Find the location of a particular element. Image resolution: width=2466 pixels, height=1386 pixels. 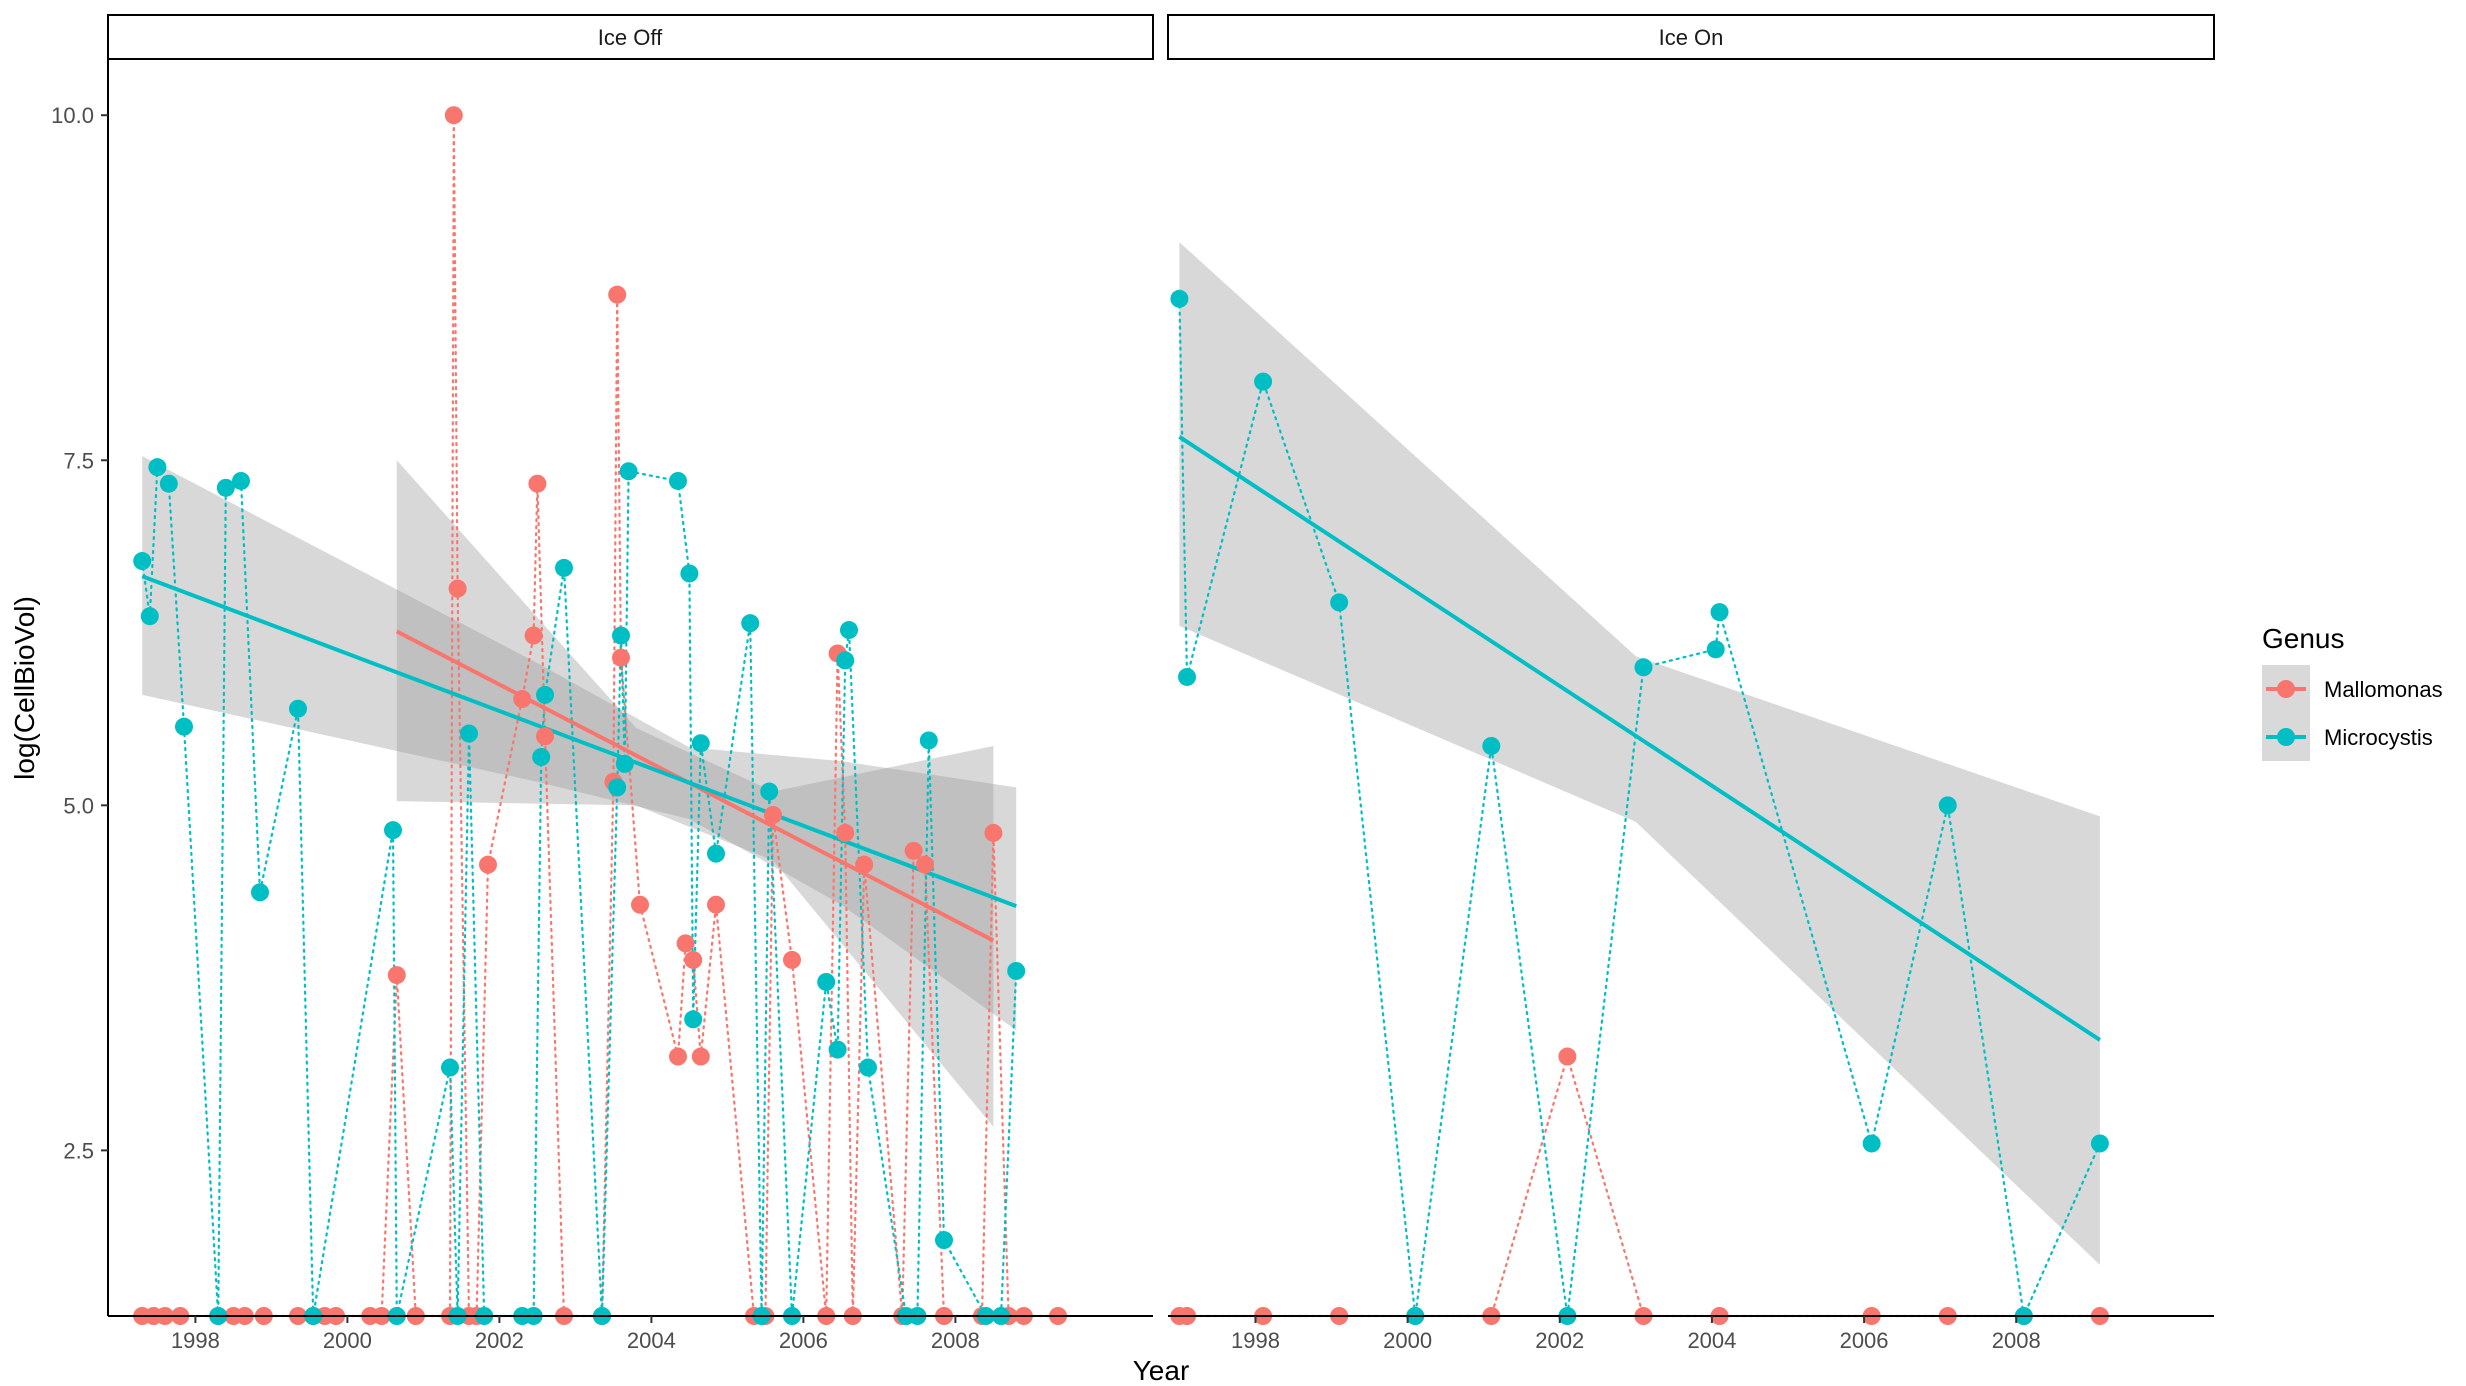

left-x-ticks: 1998 2000 2002 2004 2006 2008 is located at coordinates (575, 1334).